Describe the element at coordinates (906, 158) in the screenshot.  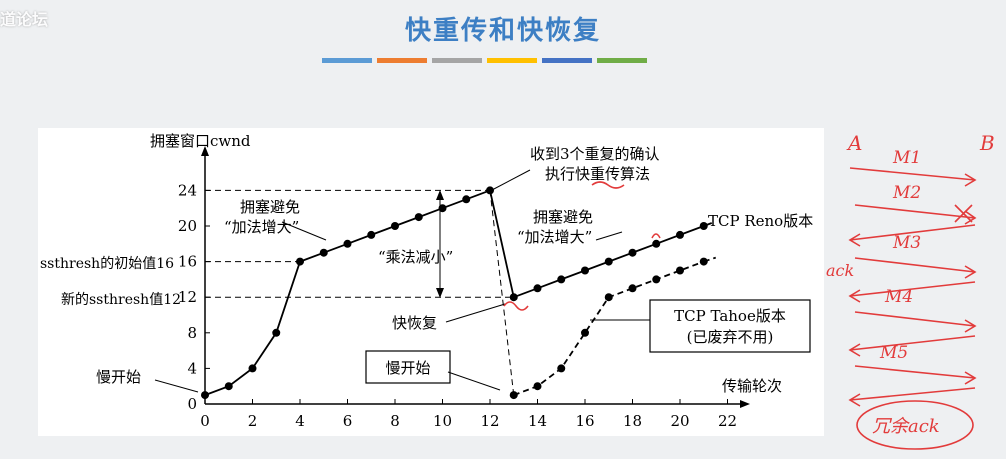
I see `hw-m1: M1` at that location.